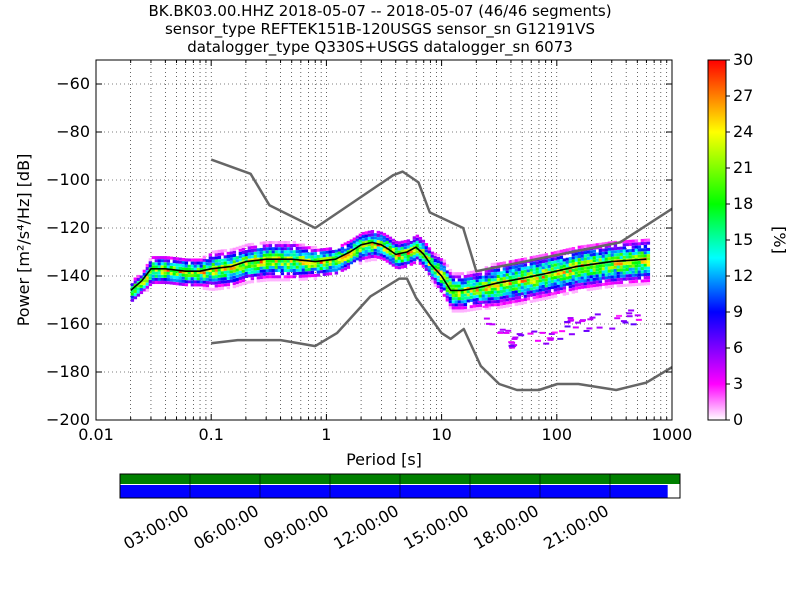 This screenshot has width=800, height=600. Describe the element at coordinates (400, 486) in the screenshot. I see `time-axis-ticks` at that location.